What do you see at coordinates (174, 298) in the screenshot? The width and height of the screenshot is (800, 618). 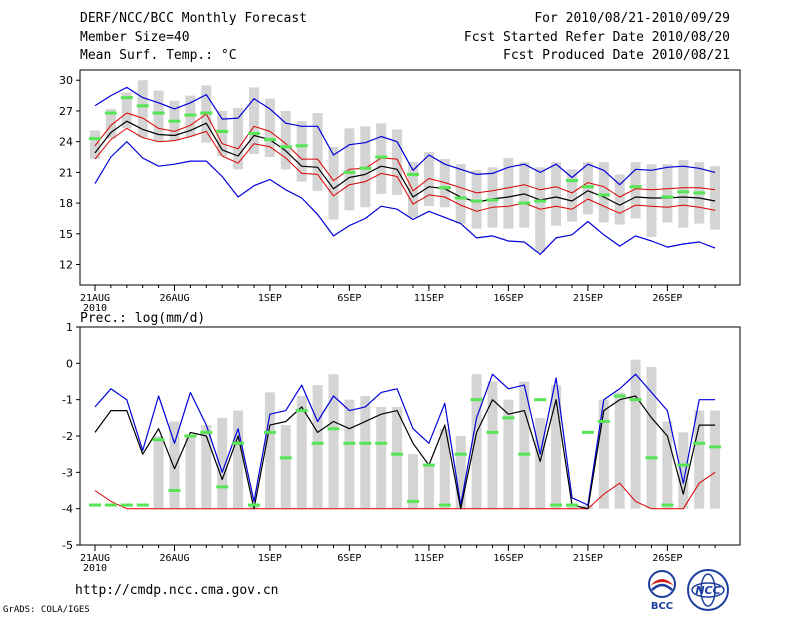 I see `temp-xtick-label: 26AUG` at bounding box center [174, 298].